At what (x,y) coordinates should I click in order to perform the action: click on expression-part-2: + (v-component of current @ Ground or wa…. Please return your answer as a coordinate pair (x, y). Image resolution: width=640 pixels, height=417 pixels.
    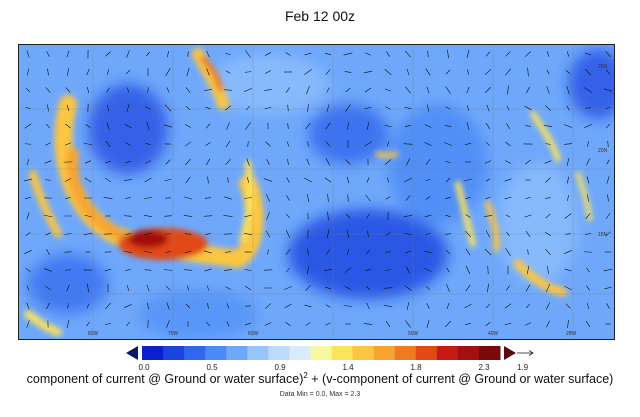
    Looking at the image, I should click on (460, 379).